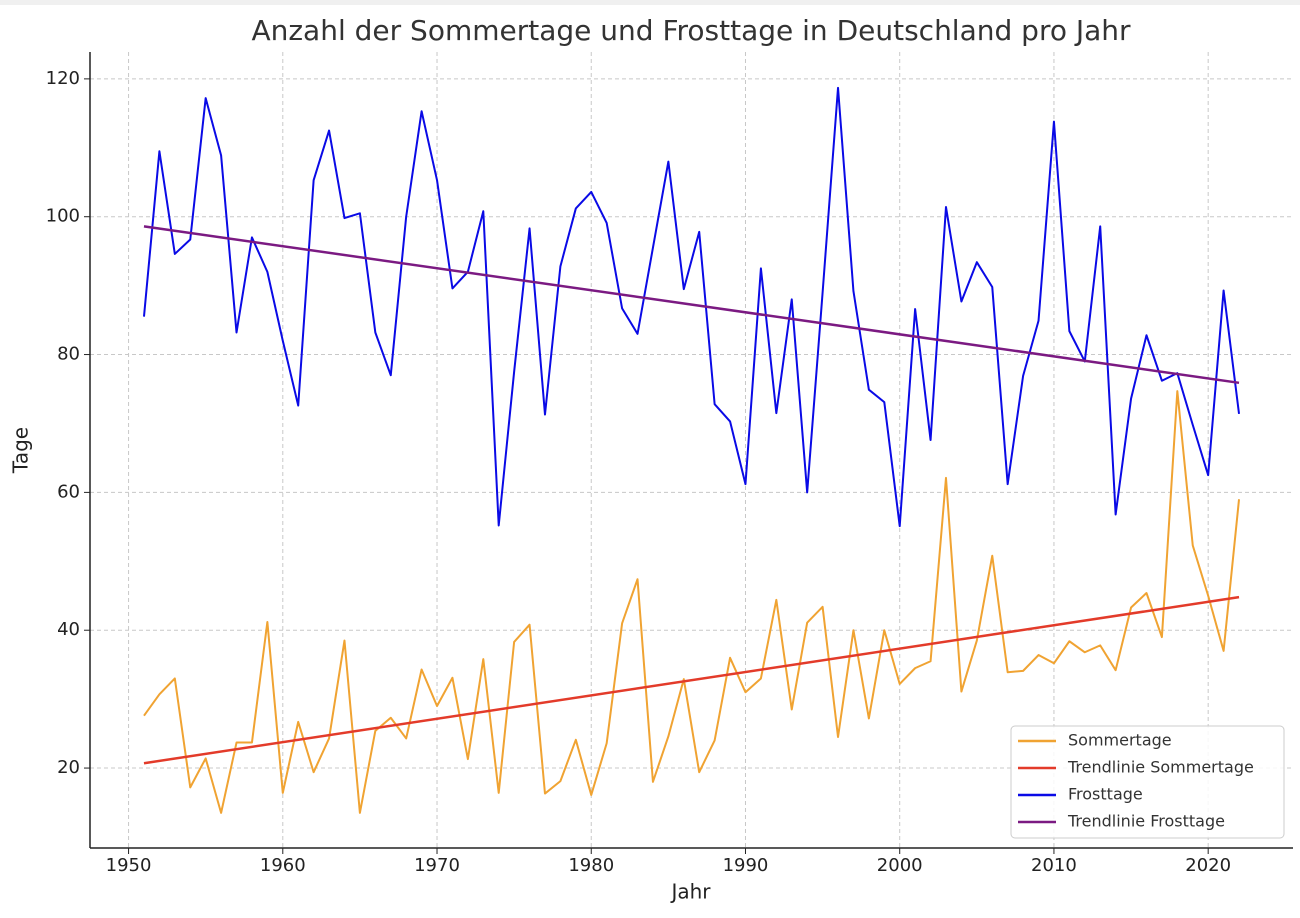  What do you see at coordinates (68, 629) in the screenshot?
I see `y-tick-label: 40` at bounding box center [68, 629].